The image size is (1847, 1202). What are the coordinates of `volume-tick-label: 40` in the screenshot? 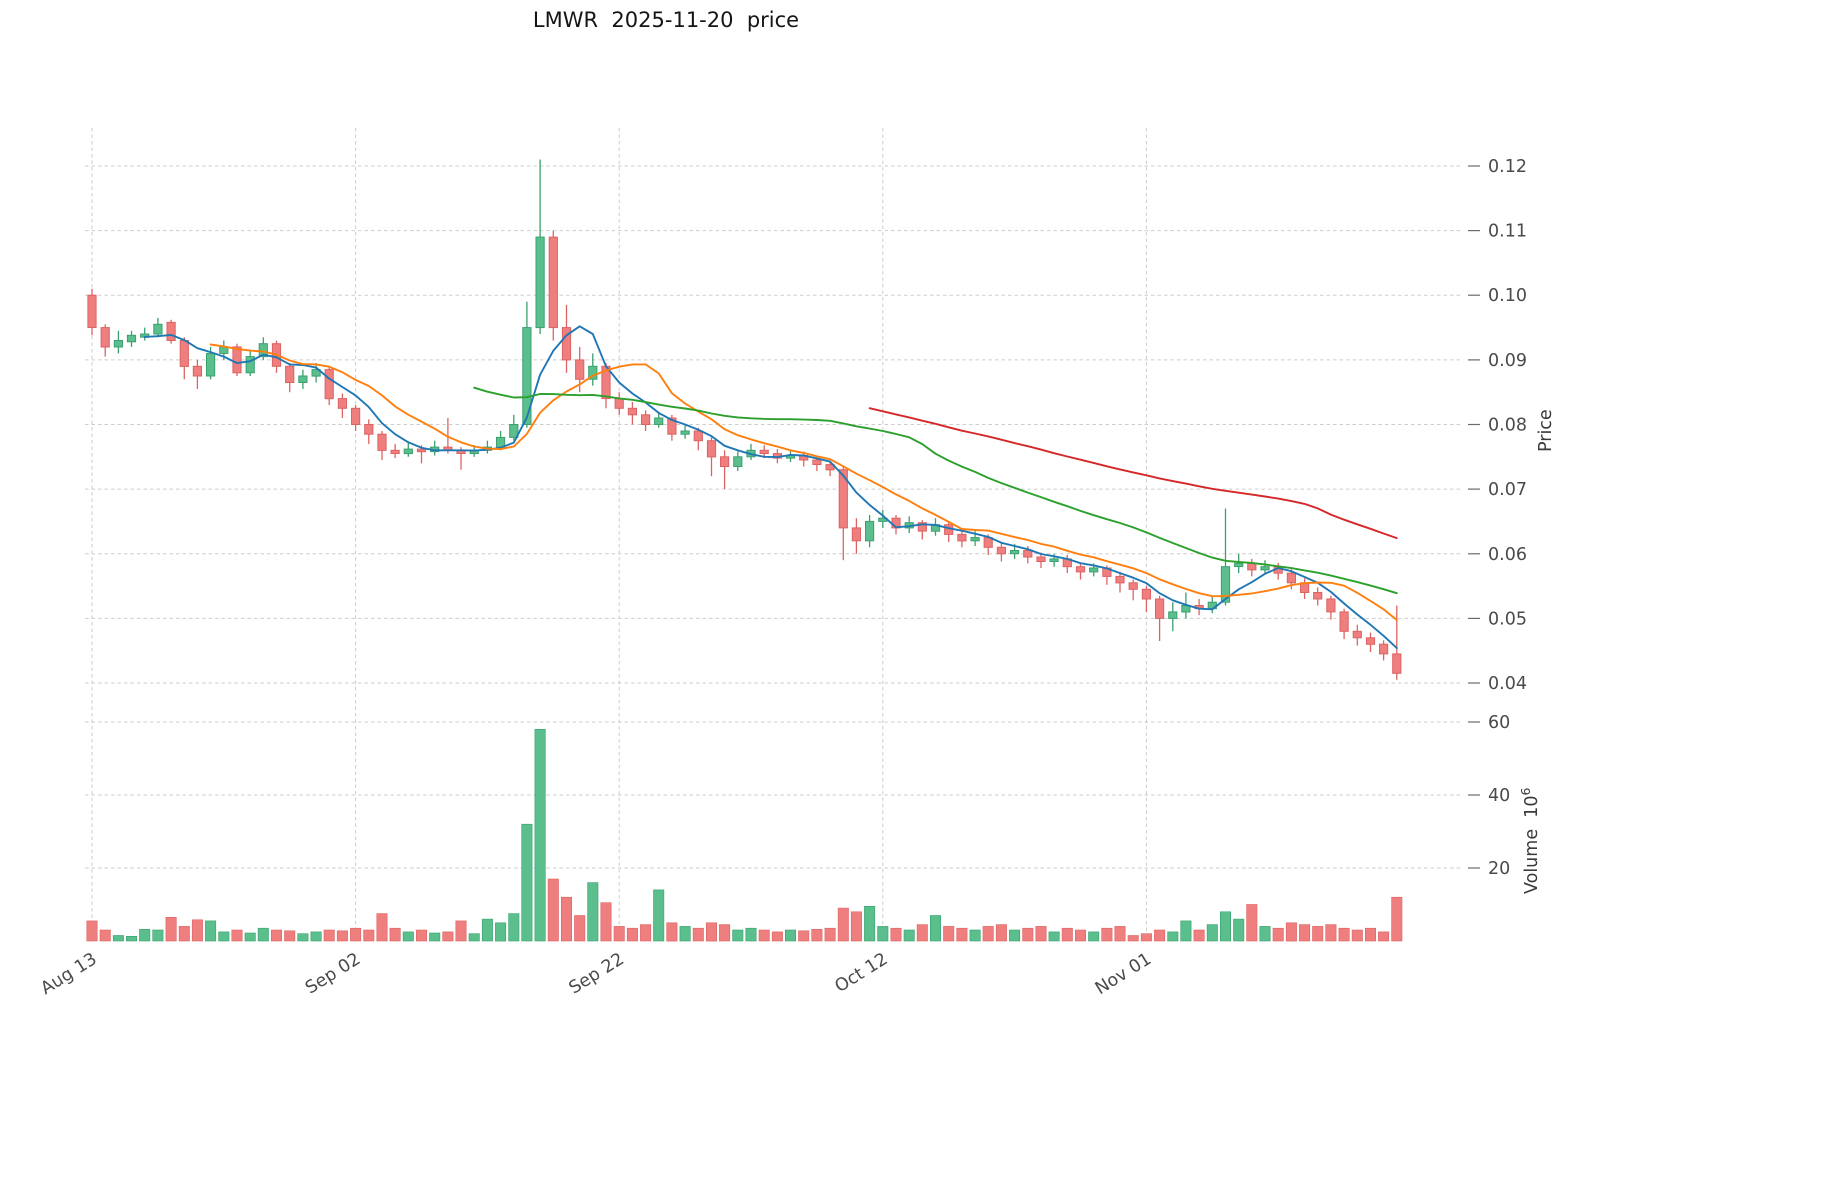 It's located at (1499, 796).